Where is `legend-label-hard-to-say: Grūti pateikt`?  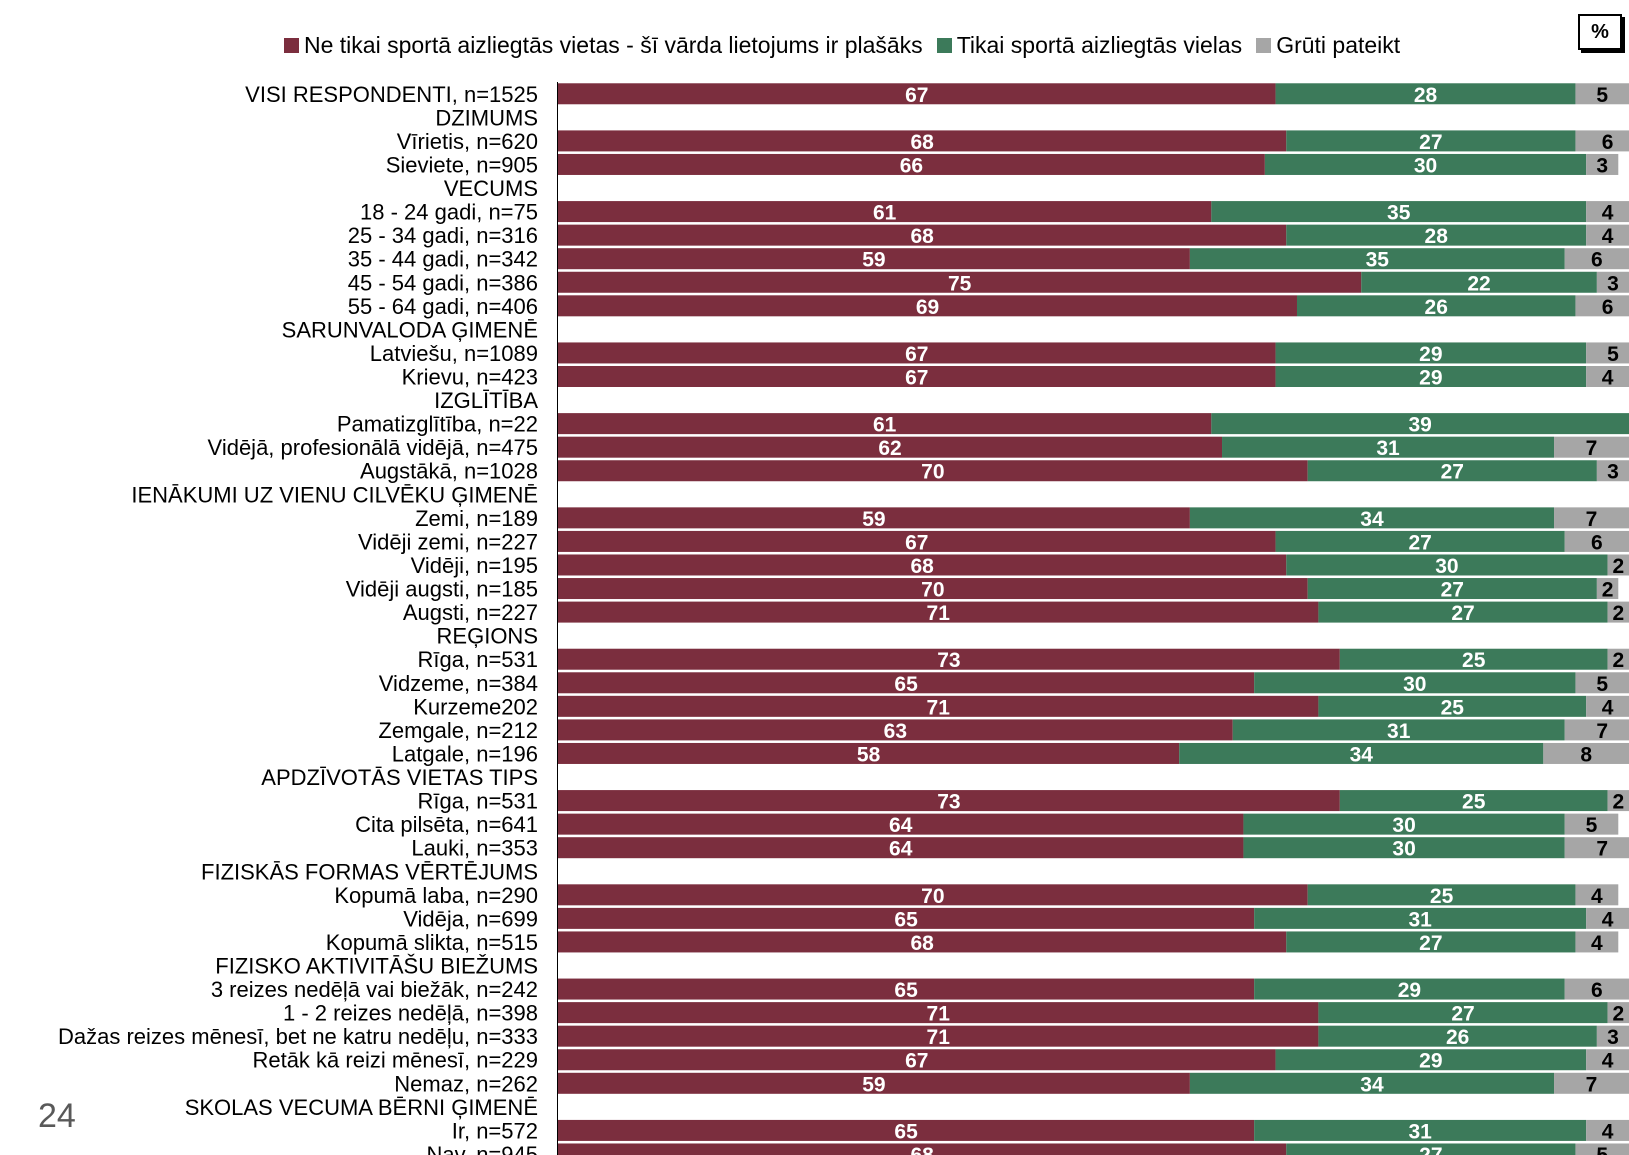 legend-label-hard-to-say: Grūti pateikt is located at coordinates (1338, 44).